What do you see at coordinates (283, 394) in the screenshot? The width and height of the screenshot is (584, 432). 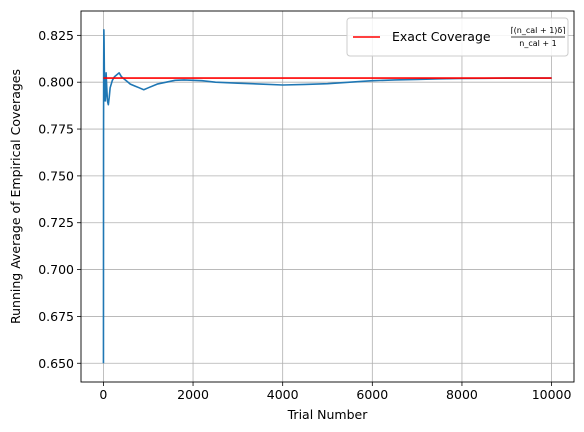 I see `x-tick-label: 4000` at bounding box center [283, 394].